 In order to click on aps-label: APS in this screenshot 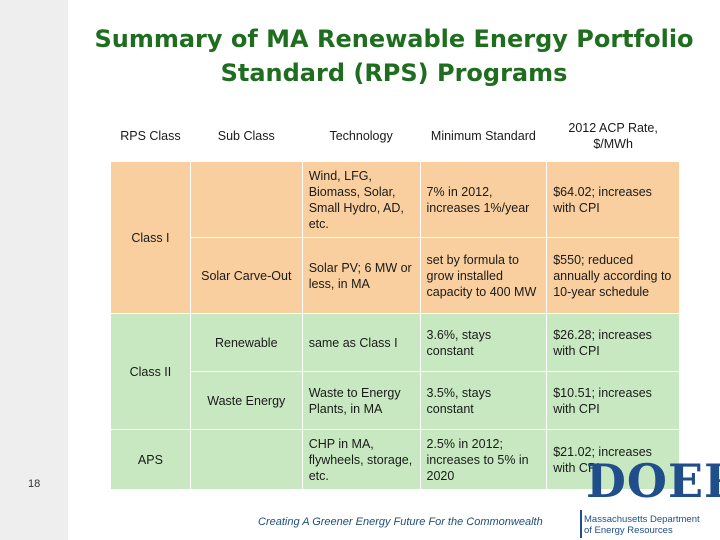, I will do `click(150, 459)`.